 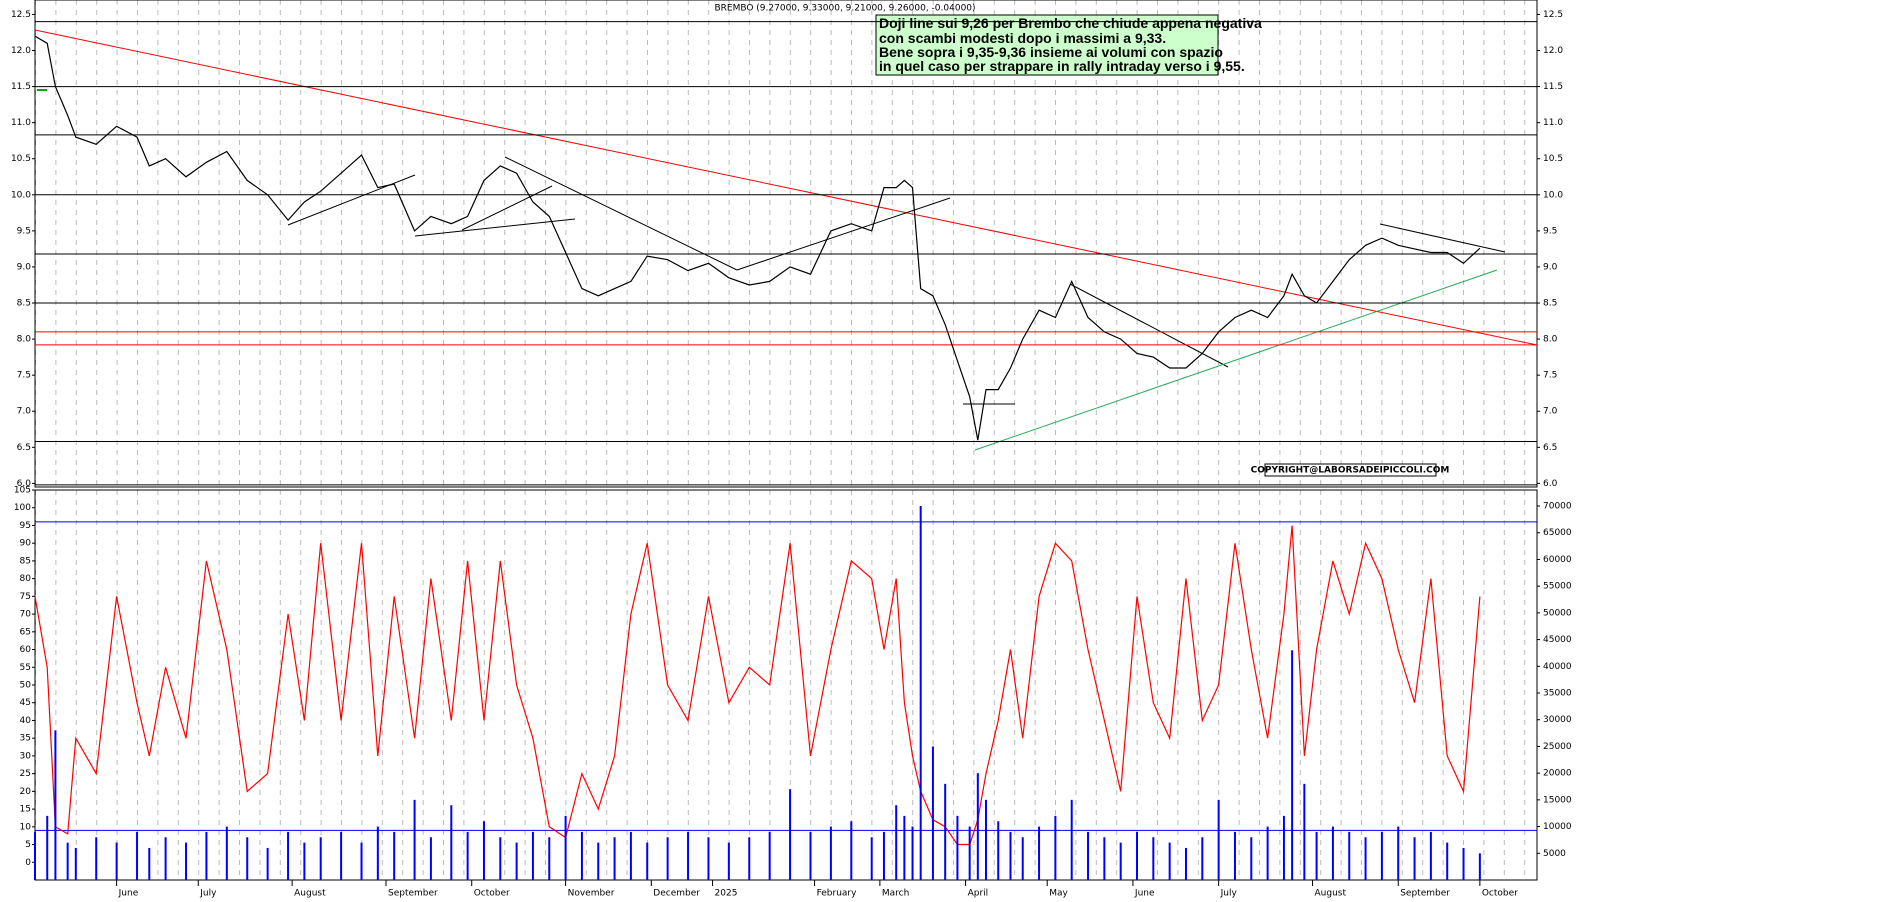 What do you see at coordinates (1553, 123) in the screenshot?
I see `y-tick-label: 11.0` at bounding box center [1553, 123].